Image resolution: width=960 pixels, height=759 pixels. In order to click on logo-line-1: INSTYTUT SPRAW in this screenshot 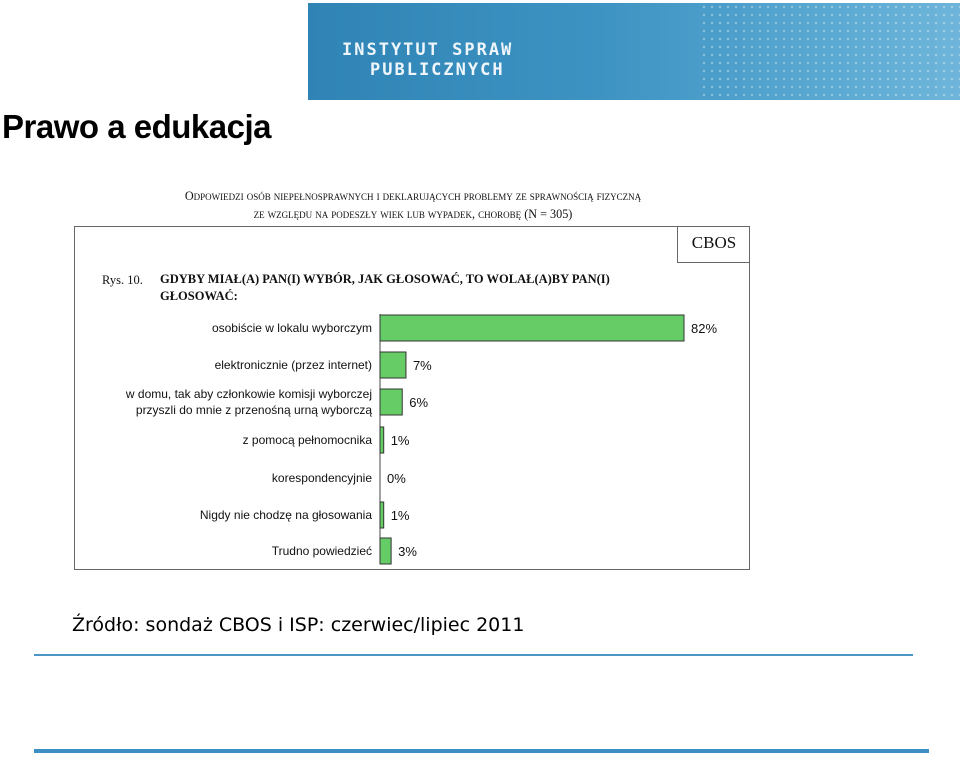, I will do `click(428, 50)`.